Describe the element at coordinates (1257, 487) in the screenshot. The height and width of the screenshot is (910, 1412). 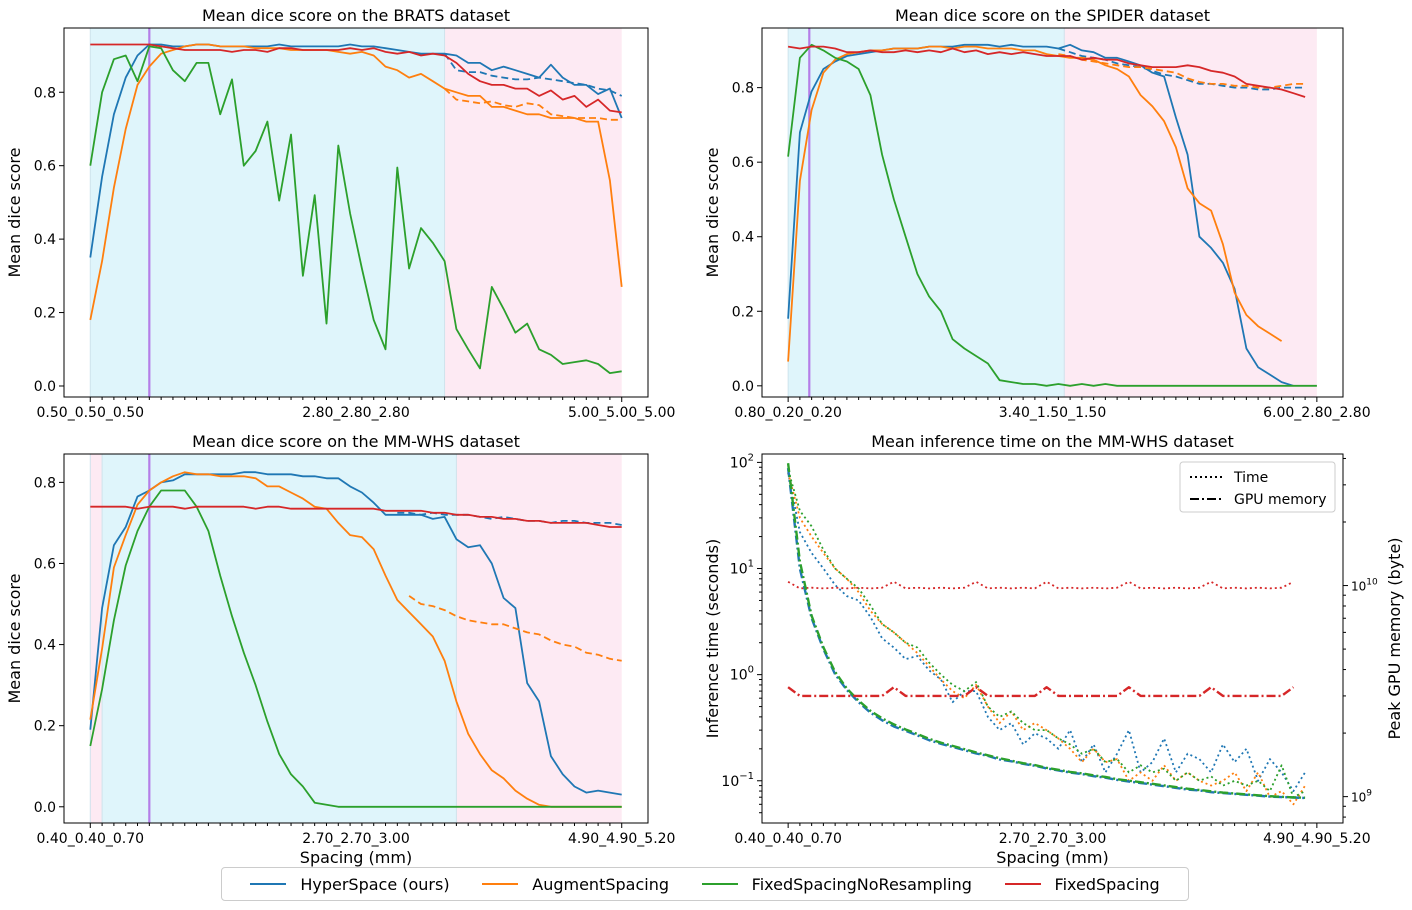
I see `inner-legend-box` at that location.